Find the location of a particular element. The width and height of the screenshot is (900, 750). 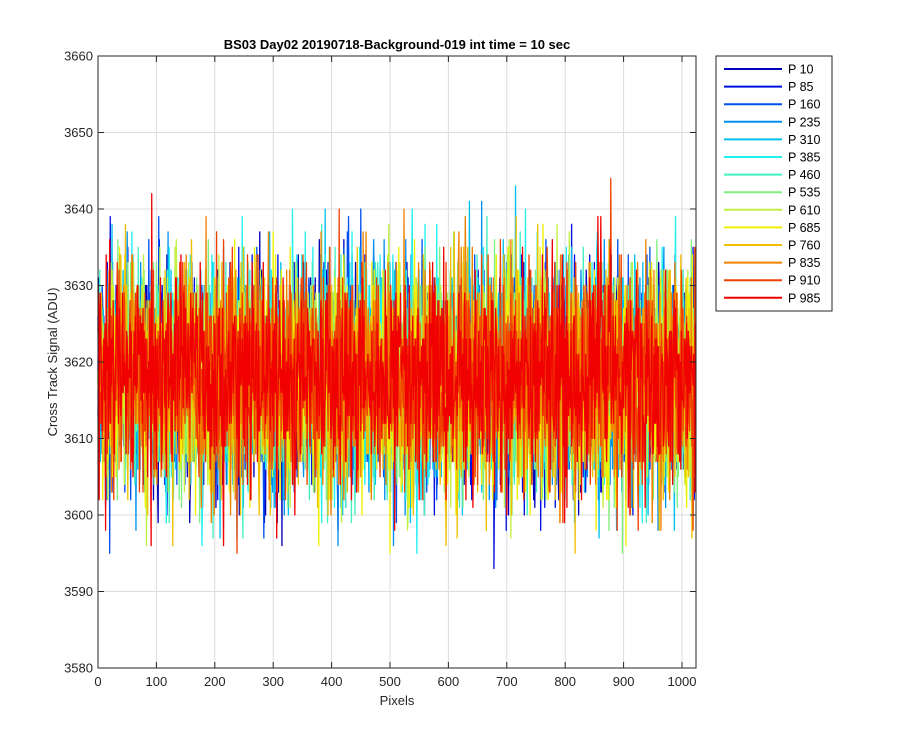

legend-entry-label: P 910 is located at coordinates (804, 281).